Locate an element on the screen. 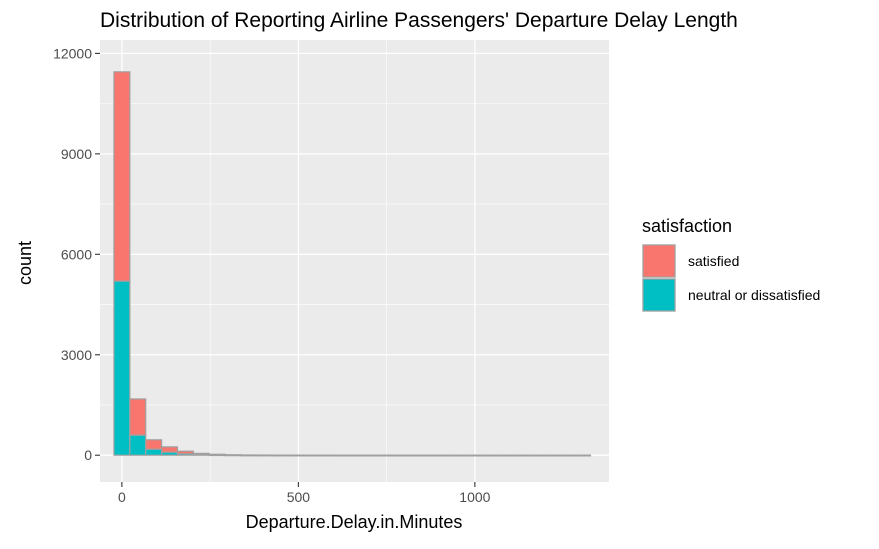 This screenshot has height=549, width=879. x-tick-label: 0 is located at coordinates (122, 497).